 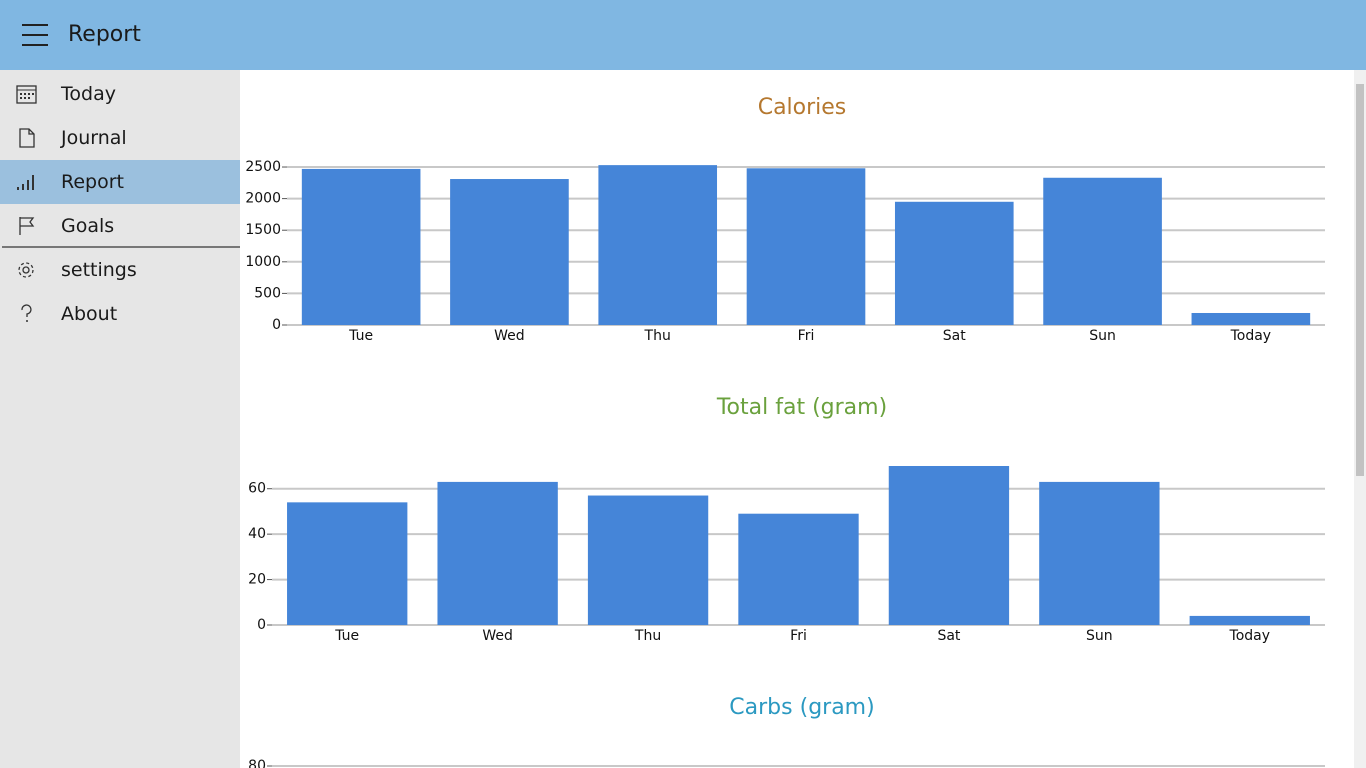 I want to click on y-tick-label: 40, so click(x=257, y=534).